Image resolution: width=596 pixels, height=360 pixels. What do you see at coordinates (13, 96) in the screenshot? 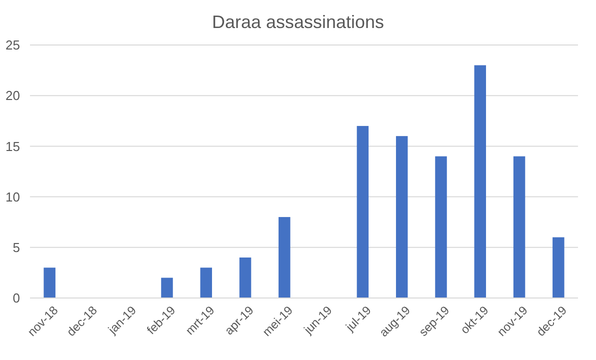
I see `y-tick-label: 20` at bounding box center [13, 96].